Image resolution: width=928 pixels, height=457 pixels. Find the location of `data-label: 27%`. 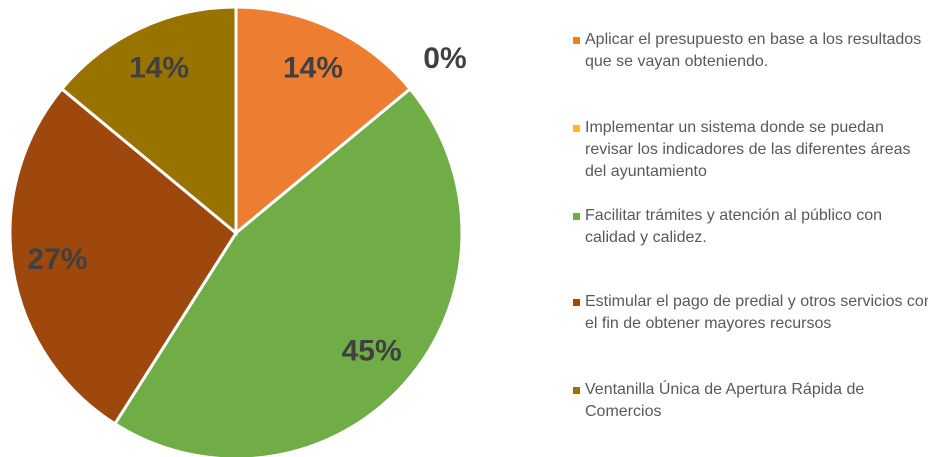

data-label: 27% is located at coordinates (57, 259).